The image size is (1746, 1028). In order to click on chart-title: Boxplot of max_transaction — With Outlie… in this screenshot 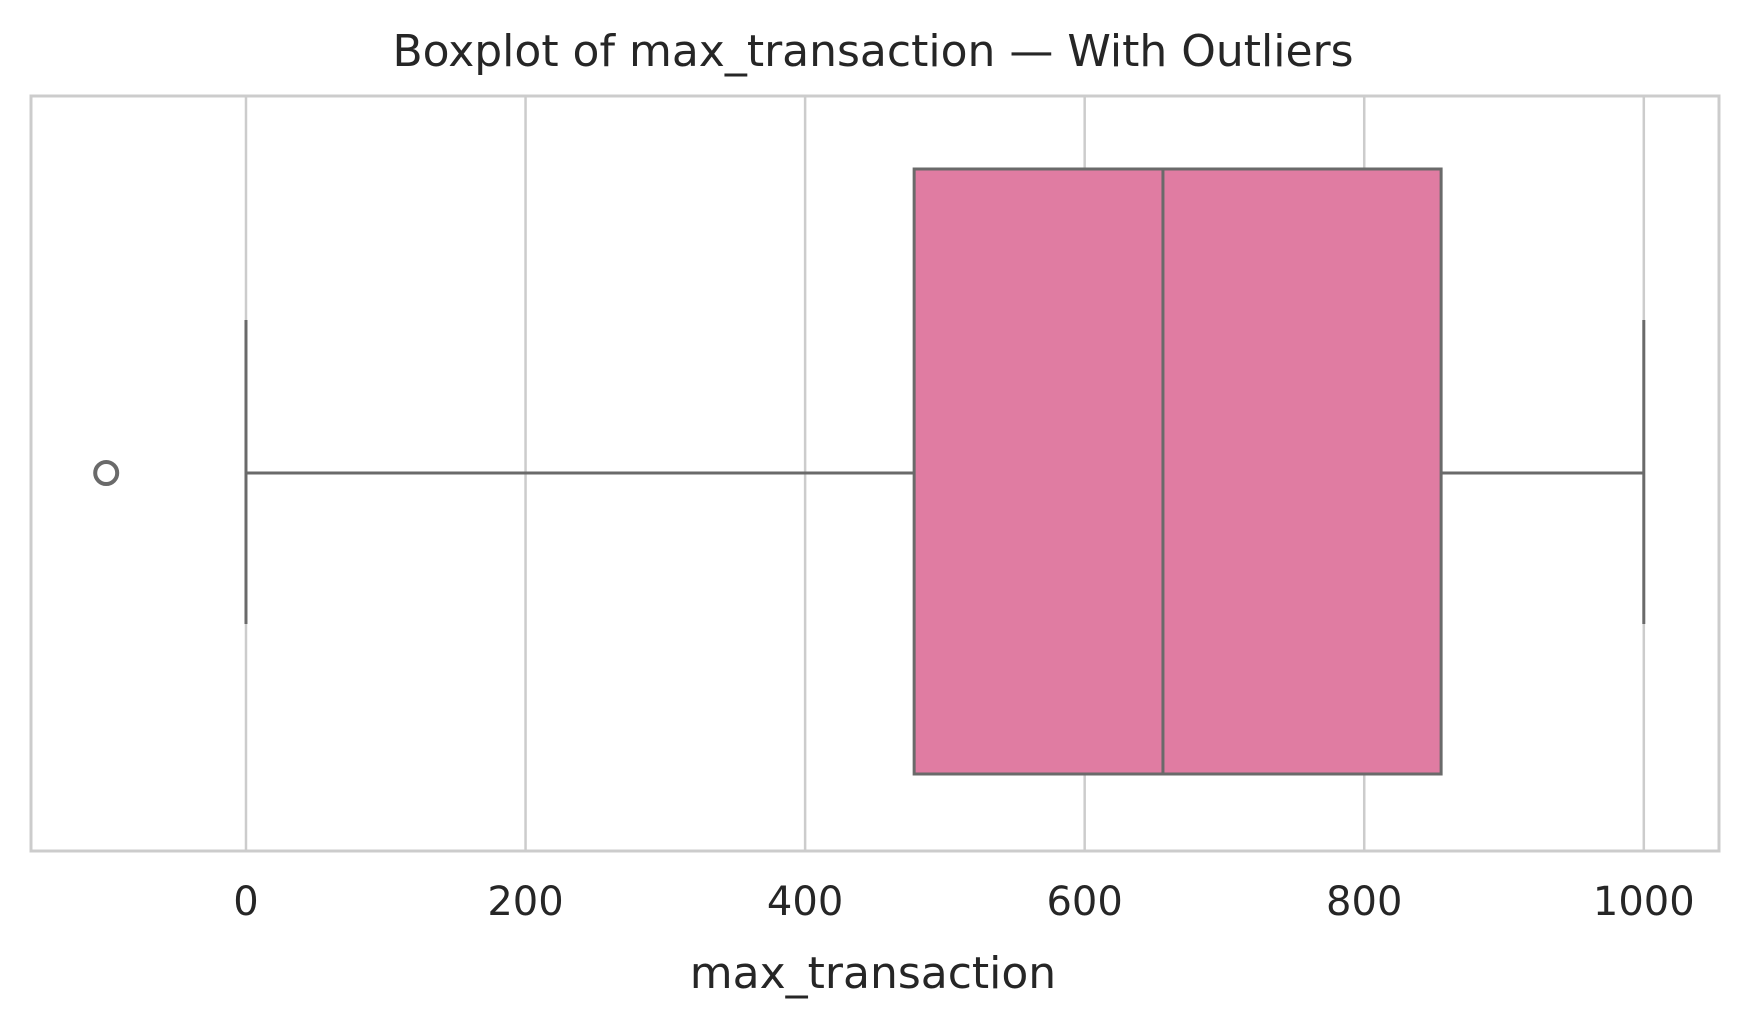, I will do `click(872, 51)`.